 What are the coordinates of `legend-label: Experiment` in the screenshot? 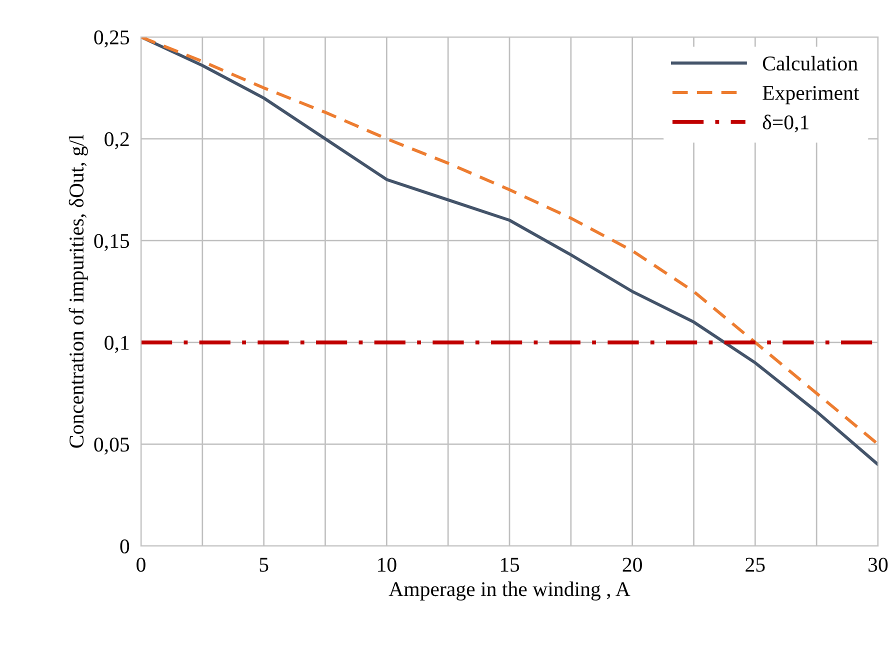 It's located at (811, 95).